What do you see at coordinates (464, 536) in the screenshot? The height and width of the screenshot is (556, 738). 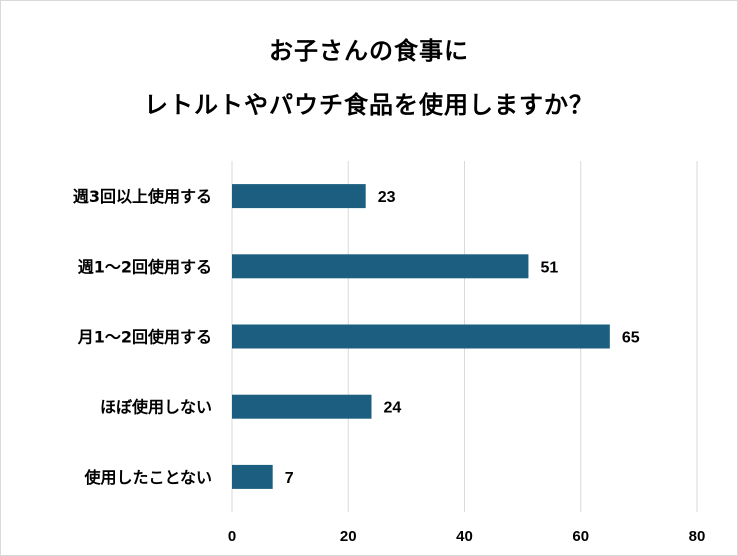 I see `x-tick-label: 40` at bounding box center [464, 536].